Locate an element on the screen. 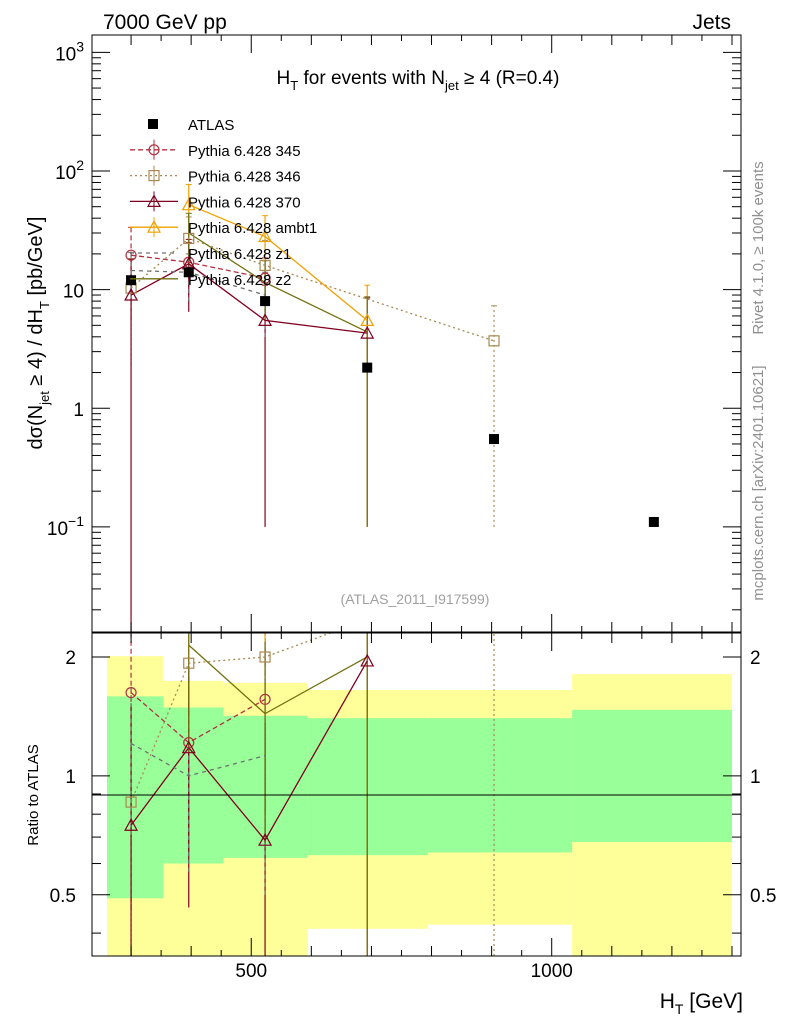 The height and width of the screenshot is (1024, 786). ratio-tick-label-right-1: 1 is located at coordinates (755, 777).